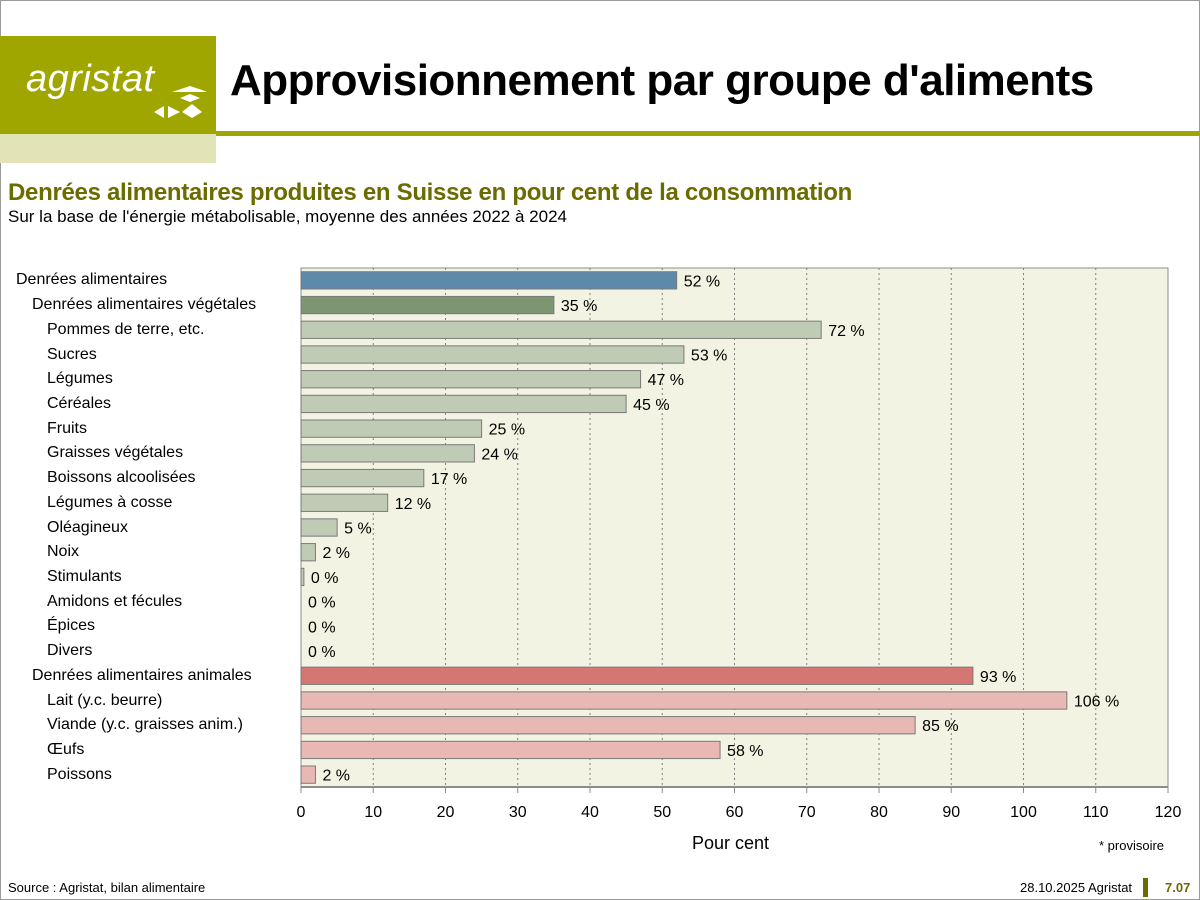 The height and width of the screenshot is (900, 1200). Describe the element at coordinates (807, 812) in the screenshot. I see `x-tick-label: 70` at that location.